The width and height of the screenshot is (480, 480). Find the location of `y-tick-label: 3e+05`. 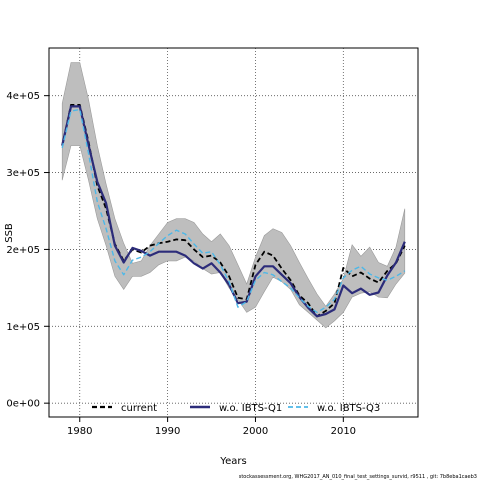

y-tick-label: 3e+05 is located at coordinates (23, 173).